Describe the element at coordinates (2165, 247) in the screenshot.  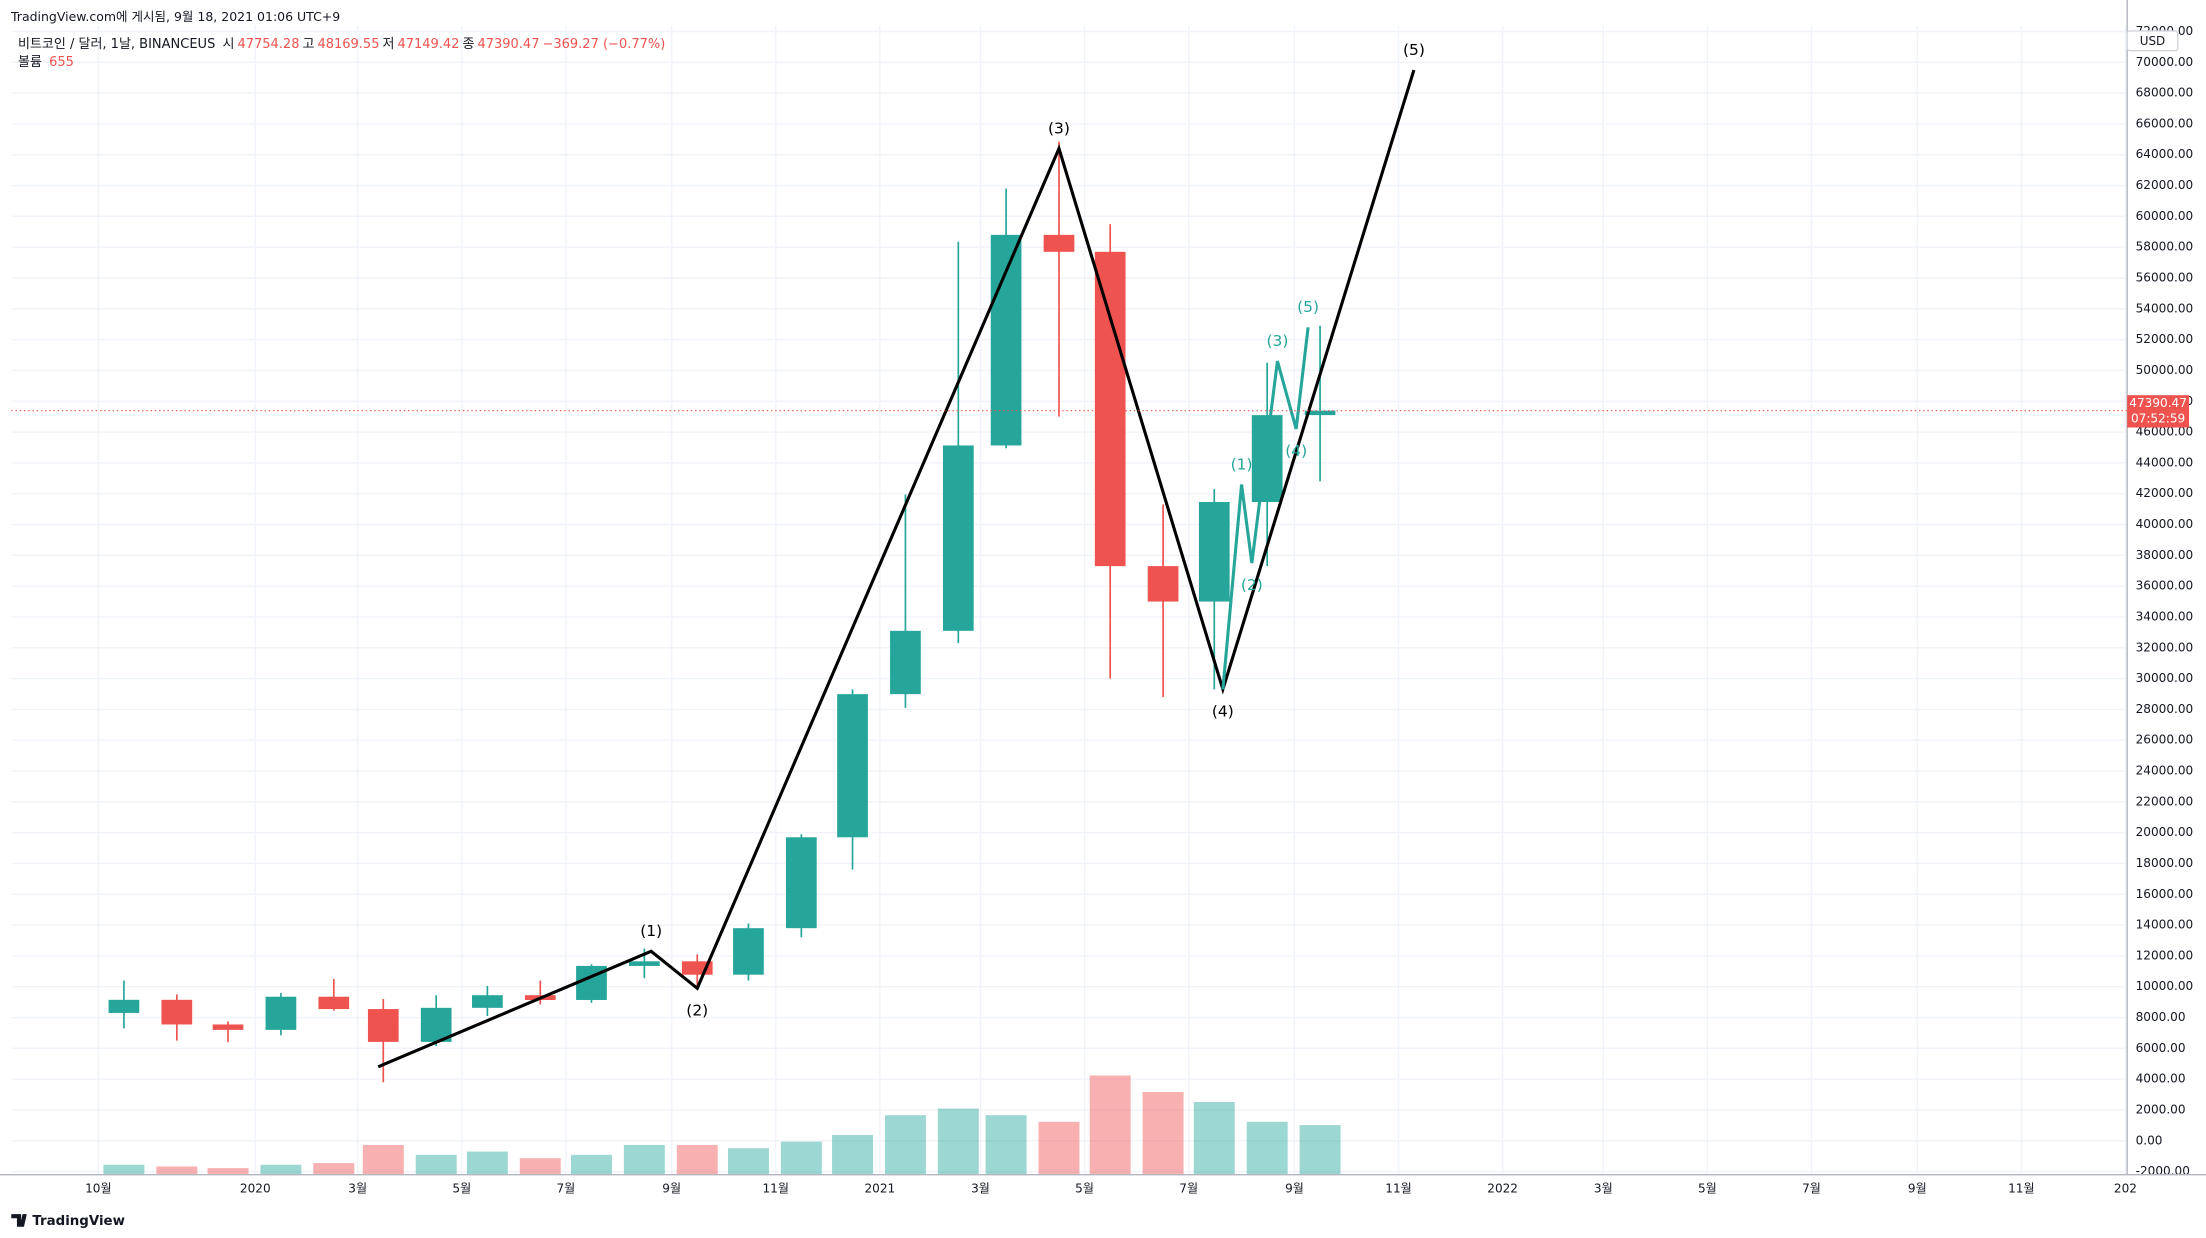
I see `y-tick-label: 58000.00` at that location.